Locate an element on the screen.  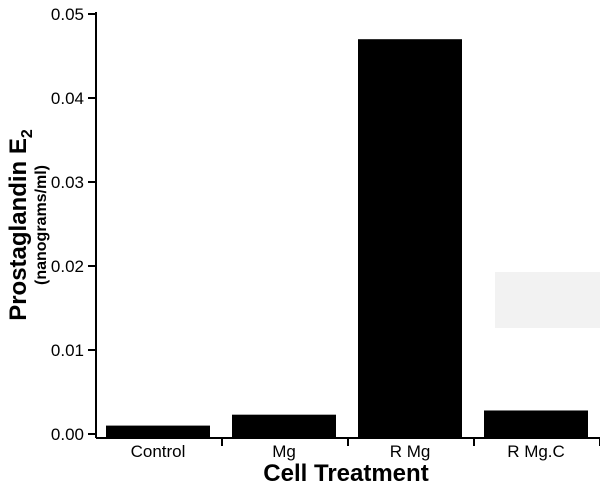
bar-control is located at coordinates (158, 431).